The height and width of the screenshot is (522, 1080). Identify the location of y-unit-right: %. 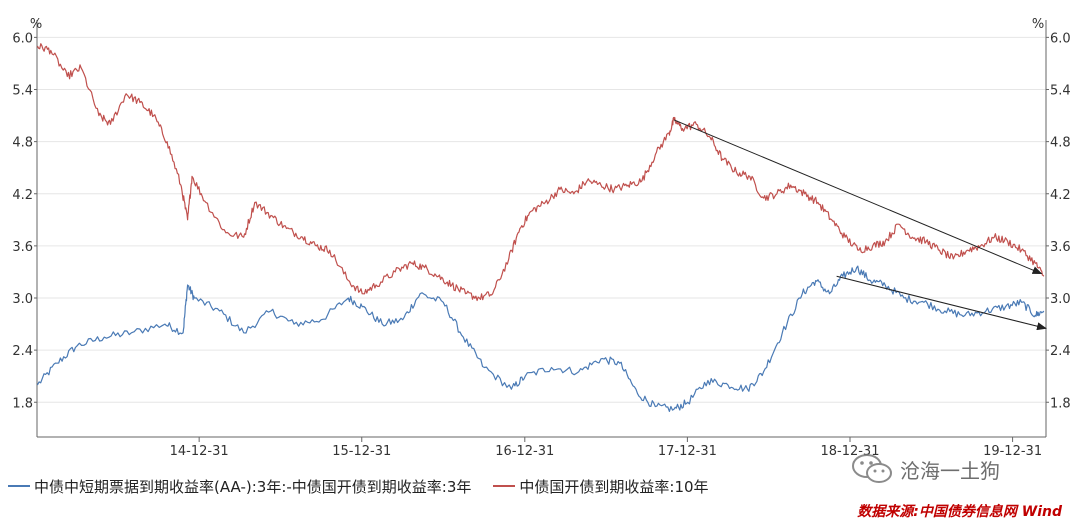
(1038, 24).